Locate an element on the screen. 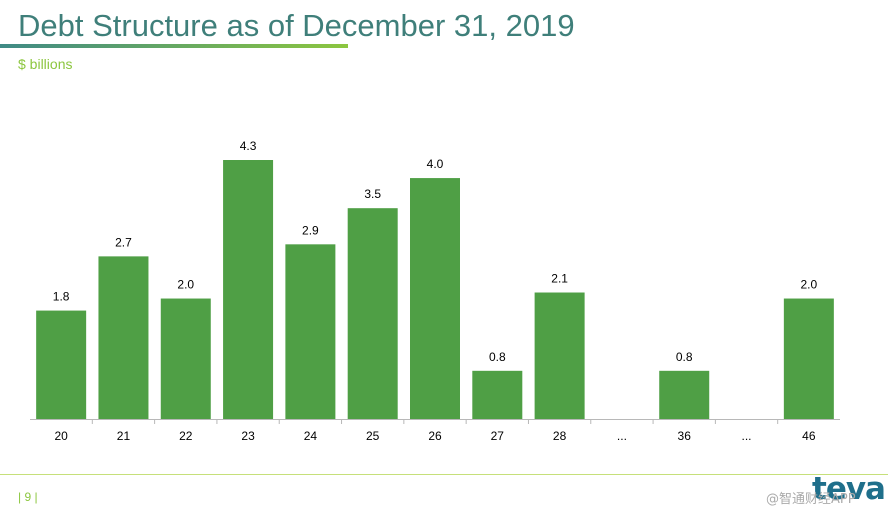 This screenshot has height=515, width=888. data-label-21: 2.7 is located at coordinates (123, 242).